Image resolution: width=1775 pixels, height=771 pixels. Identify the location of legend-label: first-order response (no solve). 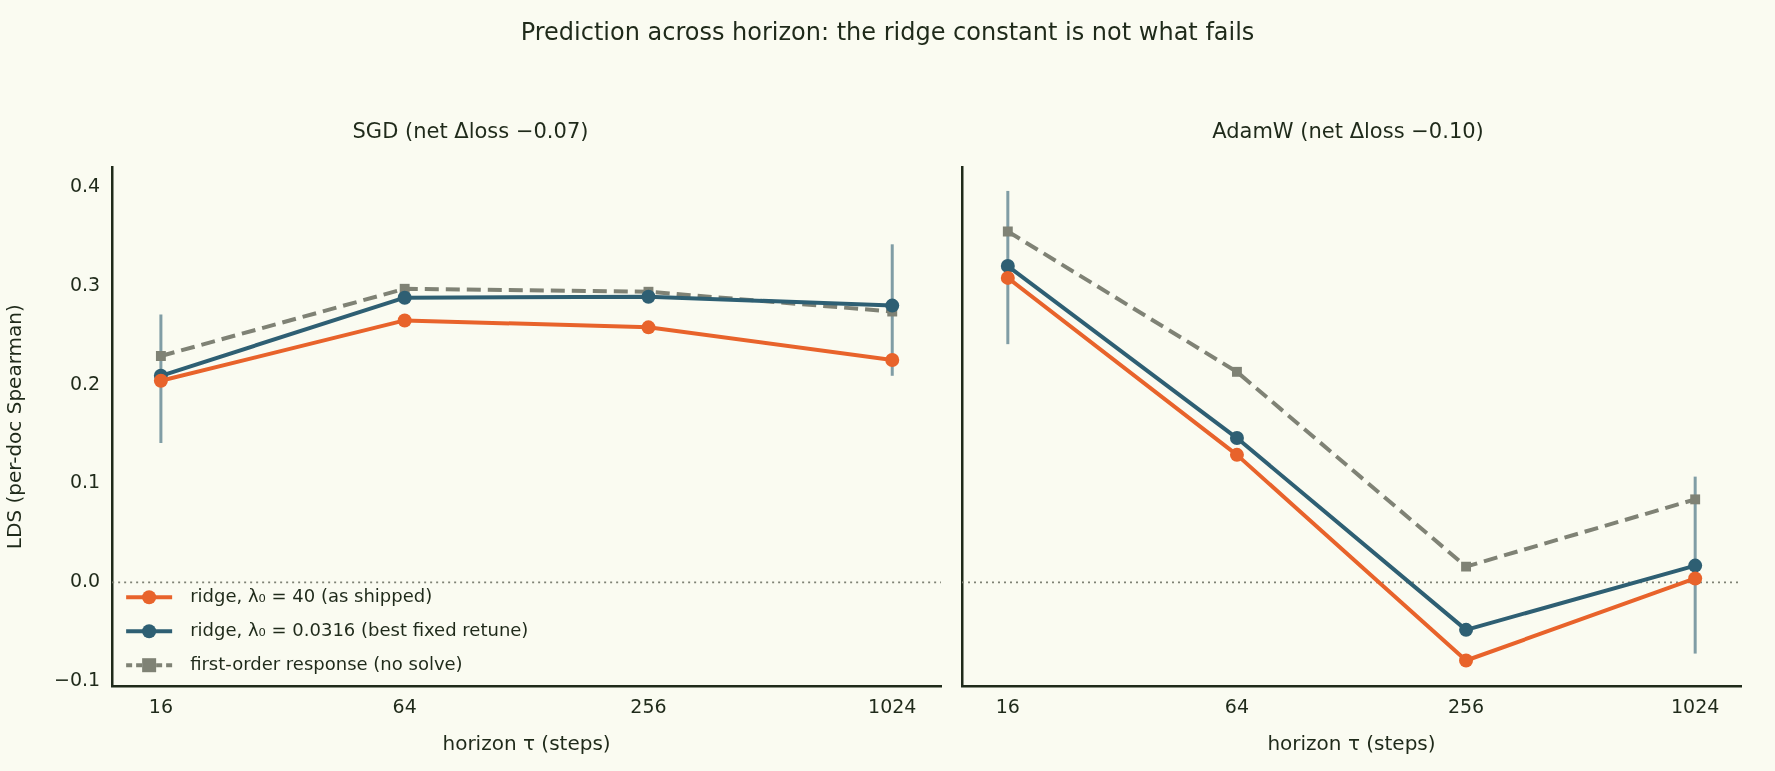
(326, 663).